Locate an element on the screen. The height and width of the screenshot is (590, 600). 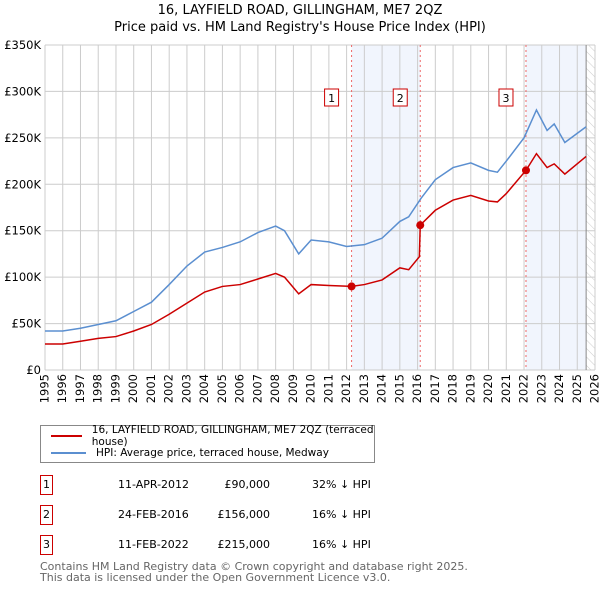
sale-price: £215,000 is located at coordinates (244, 544).